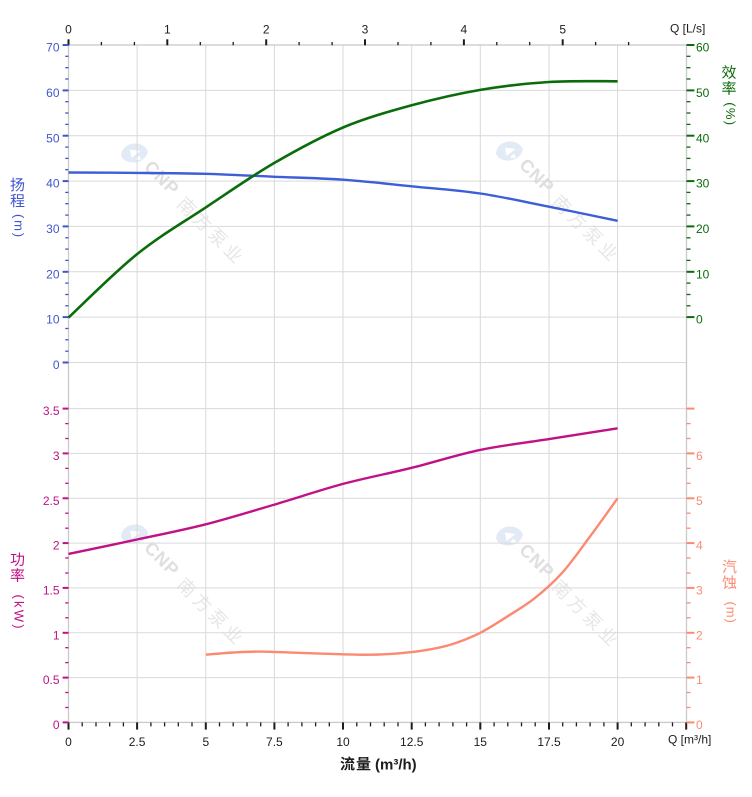  Describe the element at coordinates (51, 680) in the screenshot. I see `svg-text: 0.5` at that location.